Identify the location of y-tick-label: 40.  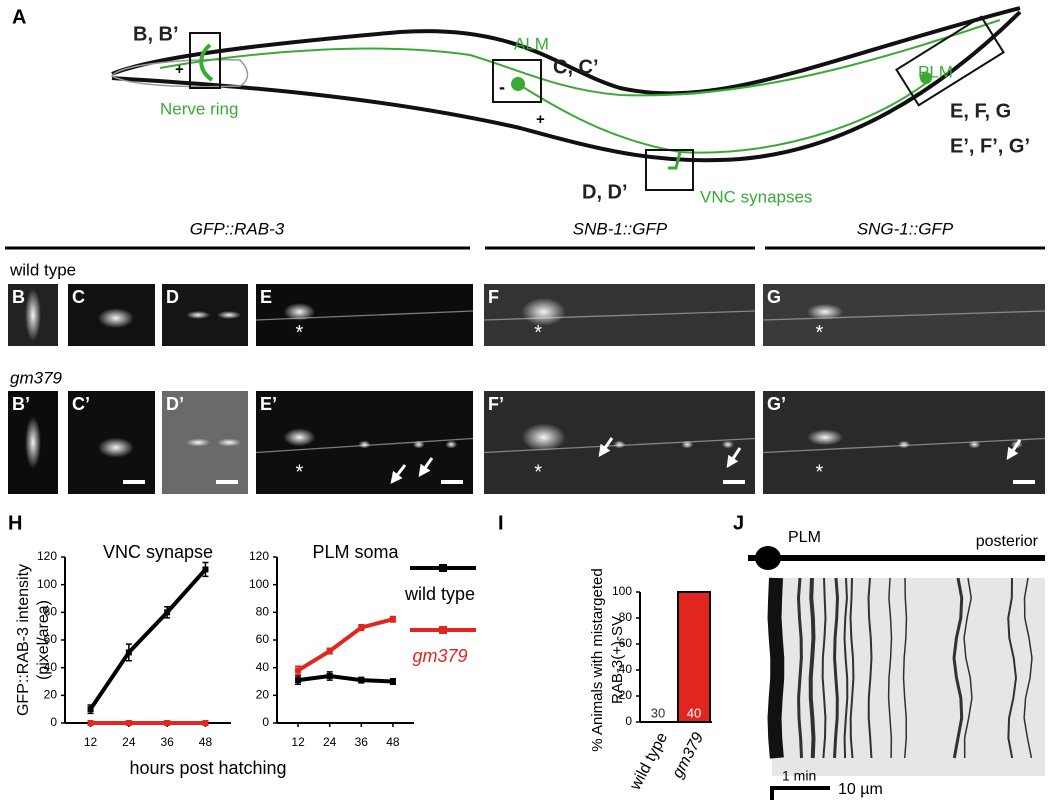
(626, 669).